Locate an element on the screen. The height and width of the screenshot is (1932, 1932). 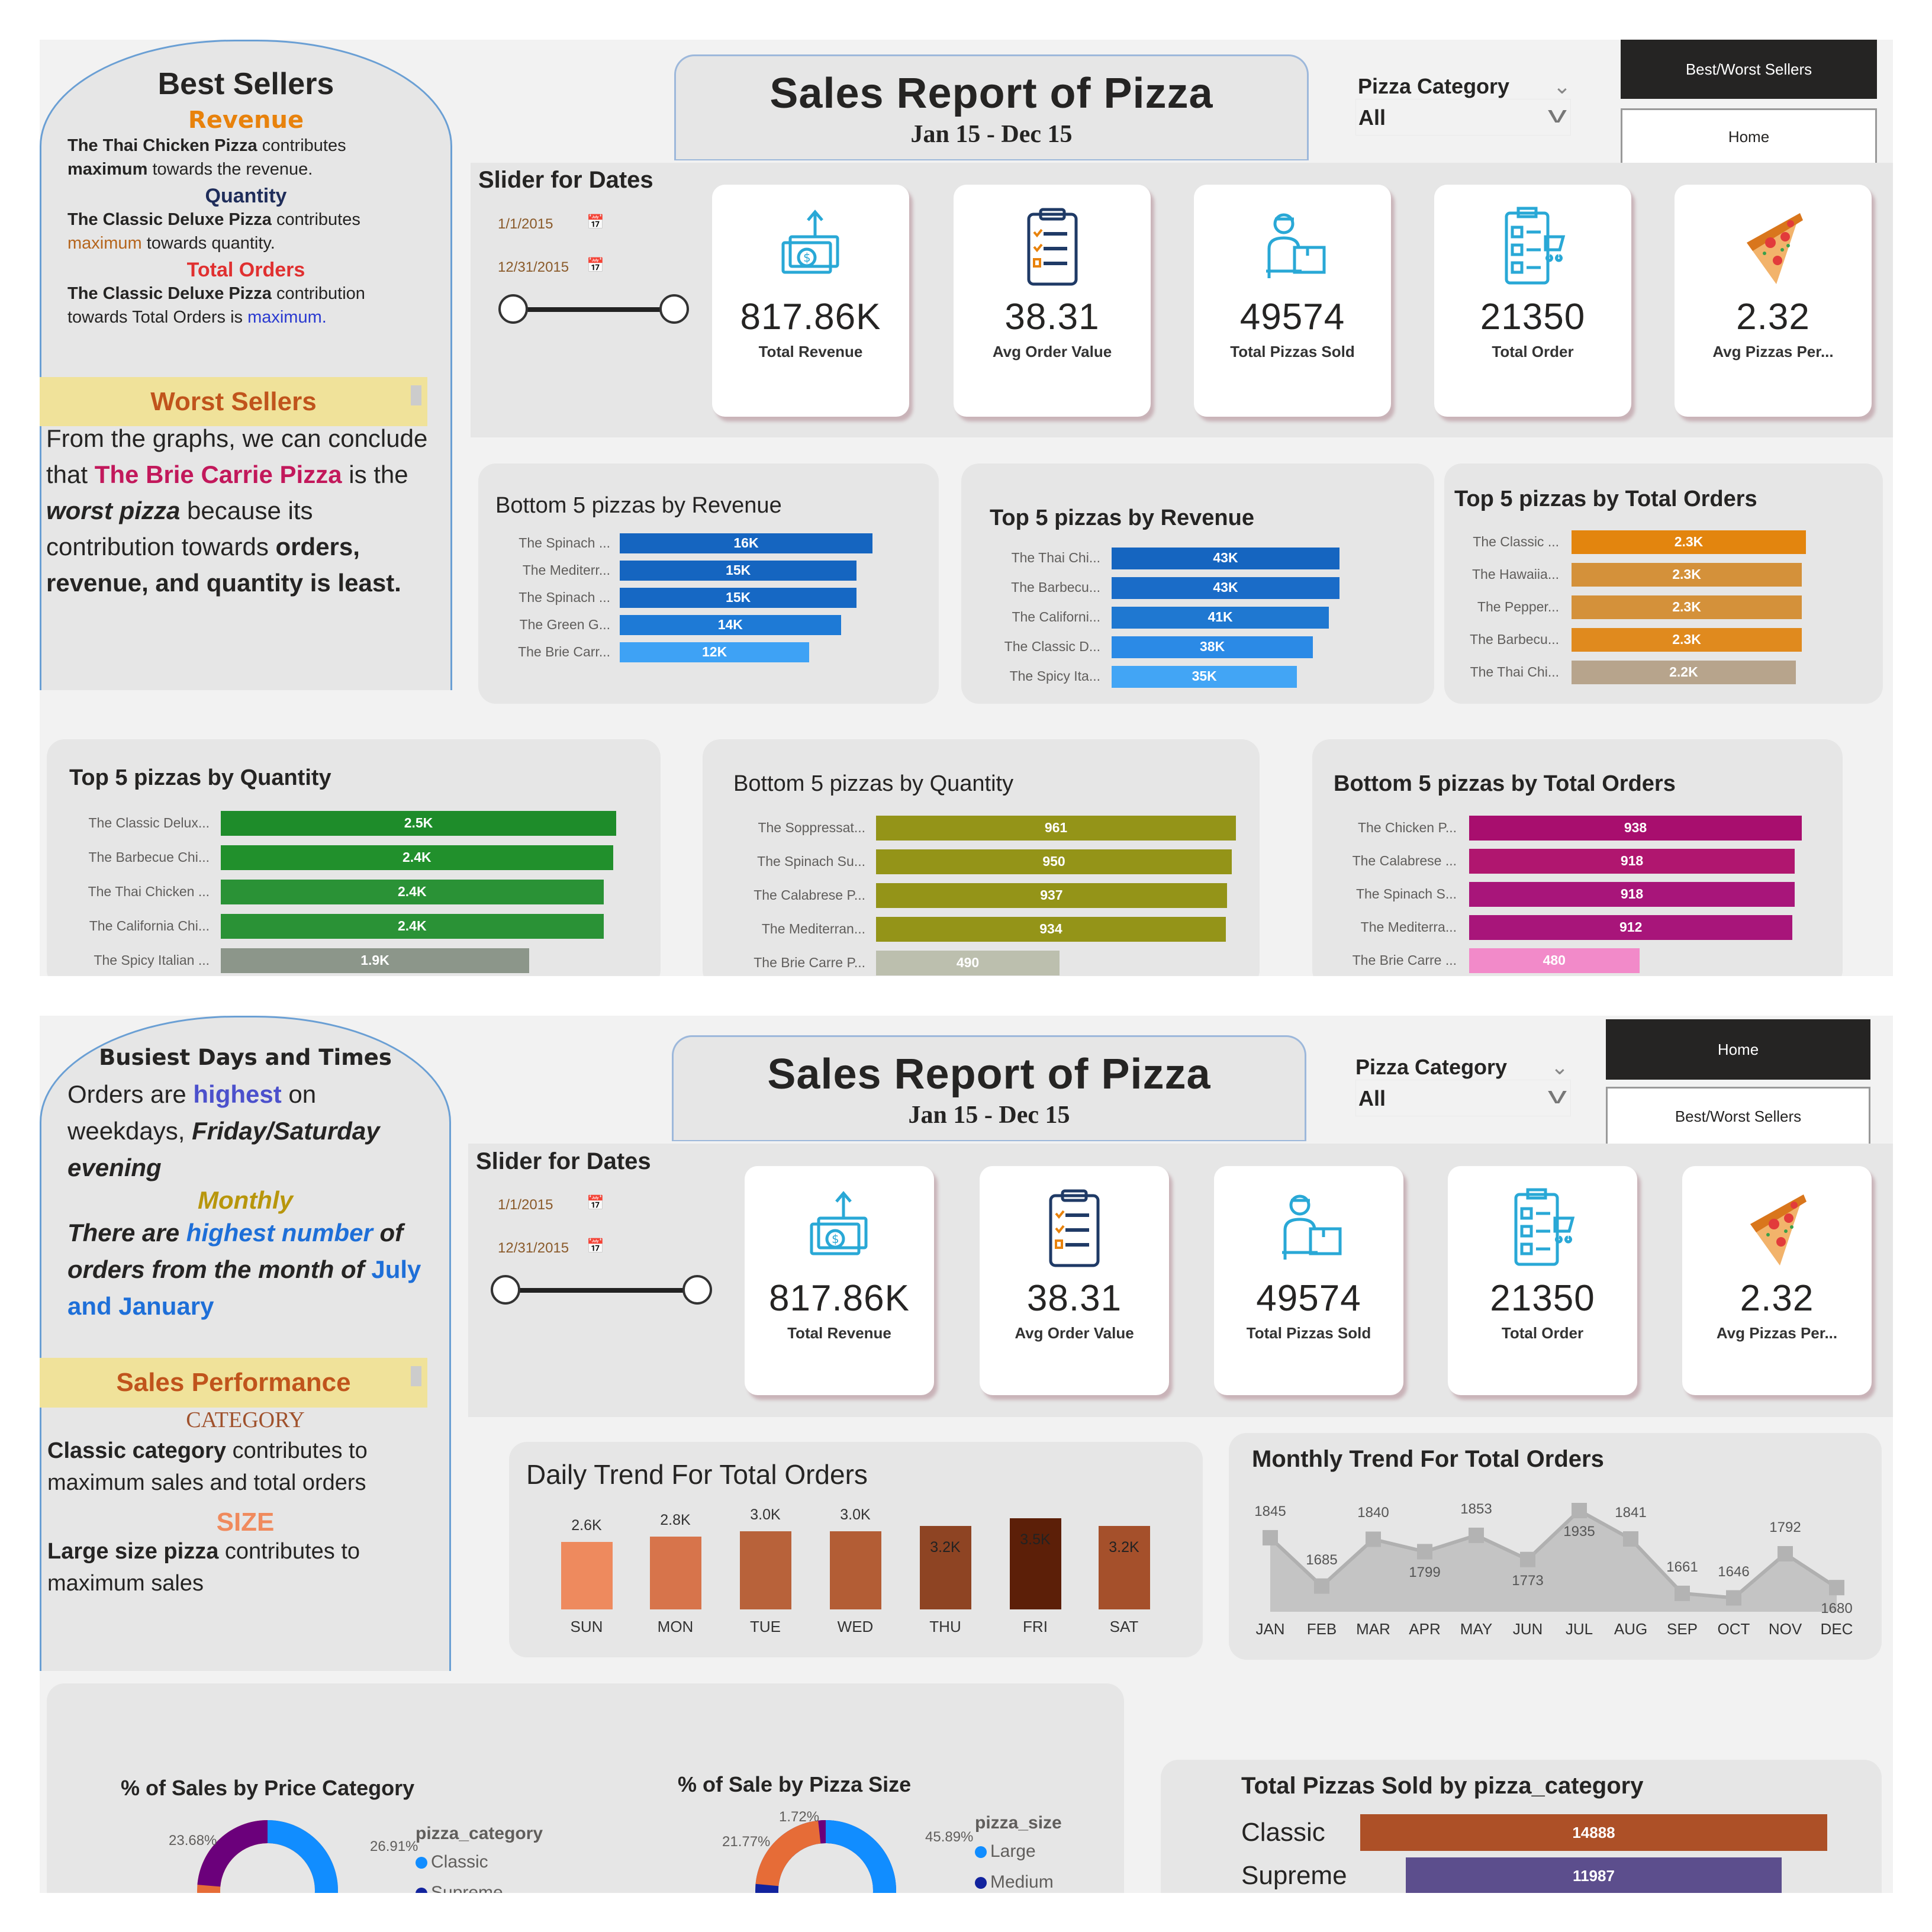
bar-data-label: 2.3K is located at coordinates (1686, 574).